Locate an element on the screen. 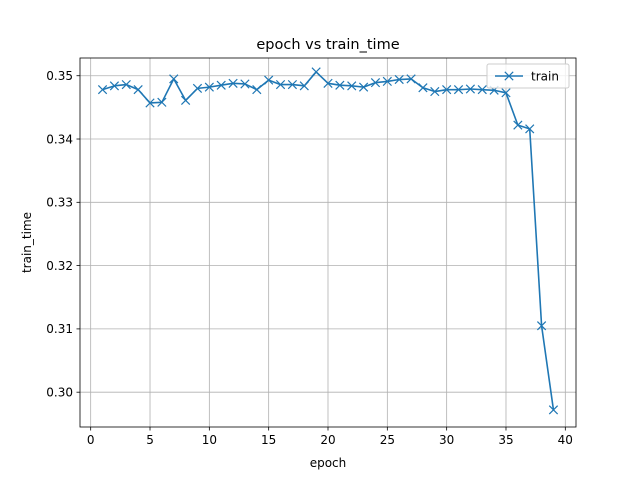 This screenshot has width=640, height=480. x-tick-label: 20 is located at coordinates (327, 440).